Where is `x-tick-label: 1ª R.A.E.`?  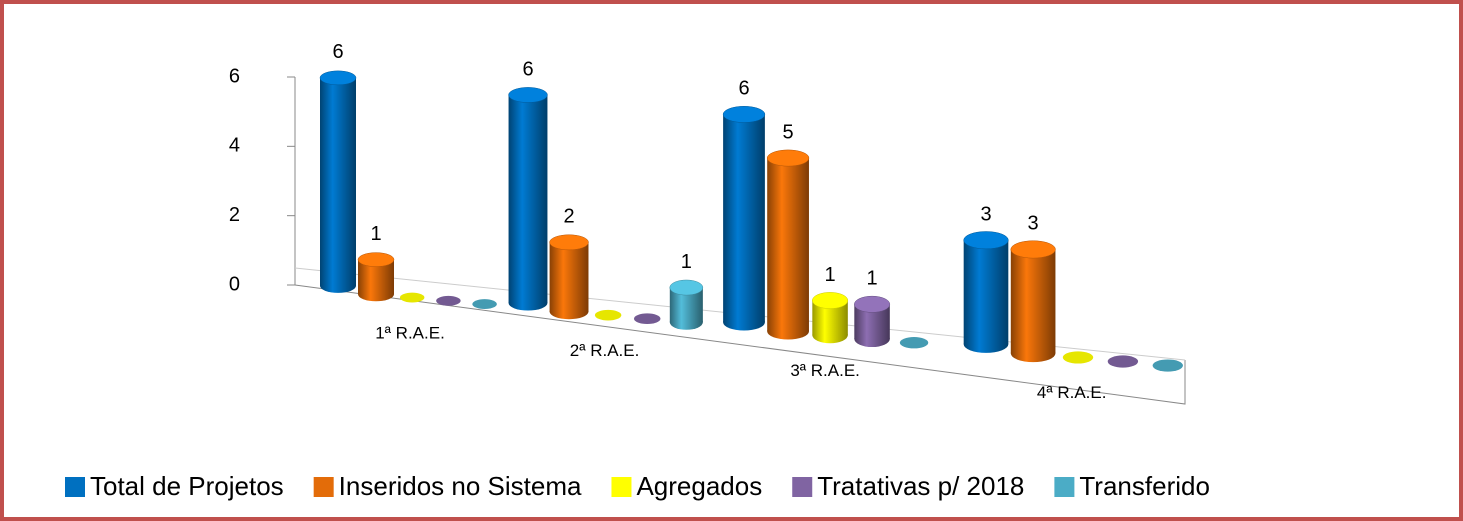
x-tick-label: 1ª R.A.E. is located at coordinates (410, 332).